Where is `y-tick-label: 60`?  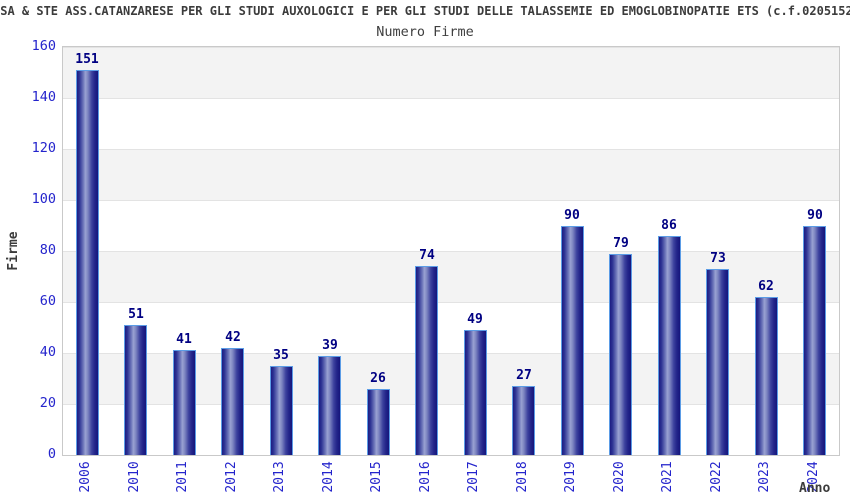
y-tick-label: 60 is located at coordinates (47, 301).